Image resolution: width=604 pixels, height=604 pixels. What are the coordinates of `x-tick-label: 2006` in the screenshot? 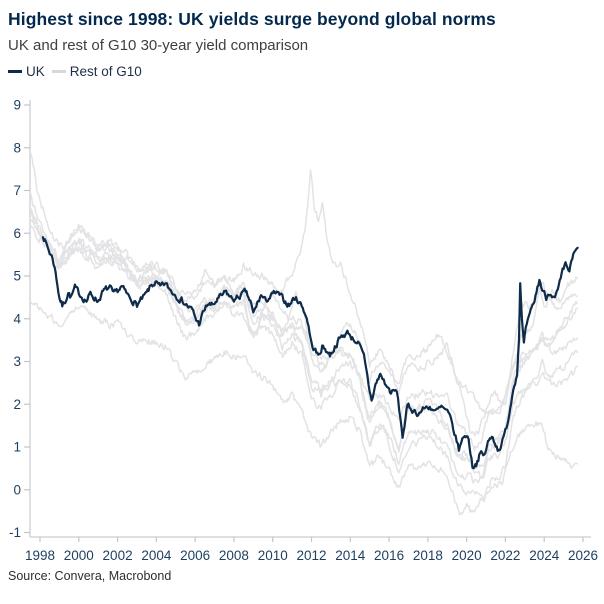 It's located at (195, 555).